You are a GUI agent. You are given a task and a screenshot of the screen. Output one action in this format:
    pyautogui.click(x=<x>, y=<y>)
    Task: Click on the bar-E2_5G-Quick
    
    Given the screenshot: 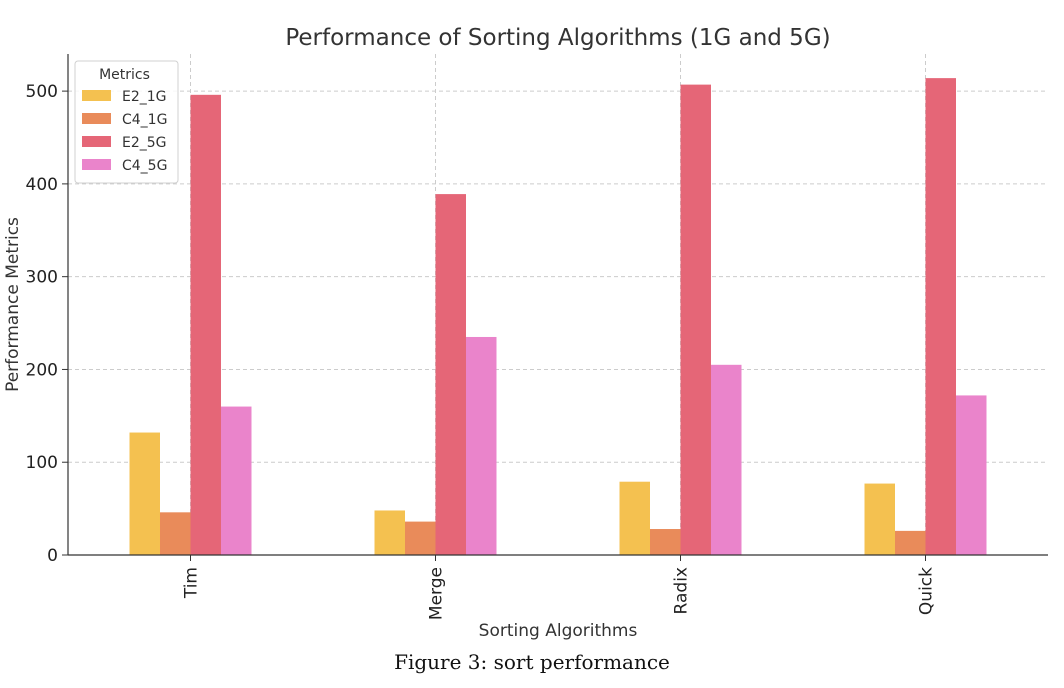 What is the action you would take?
    pyautogui.click(x=940, y=316)
    